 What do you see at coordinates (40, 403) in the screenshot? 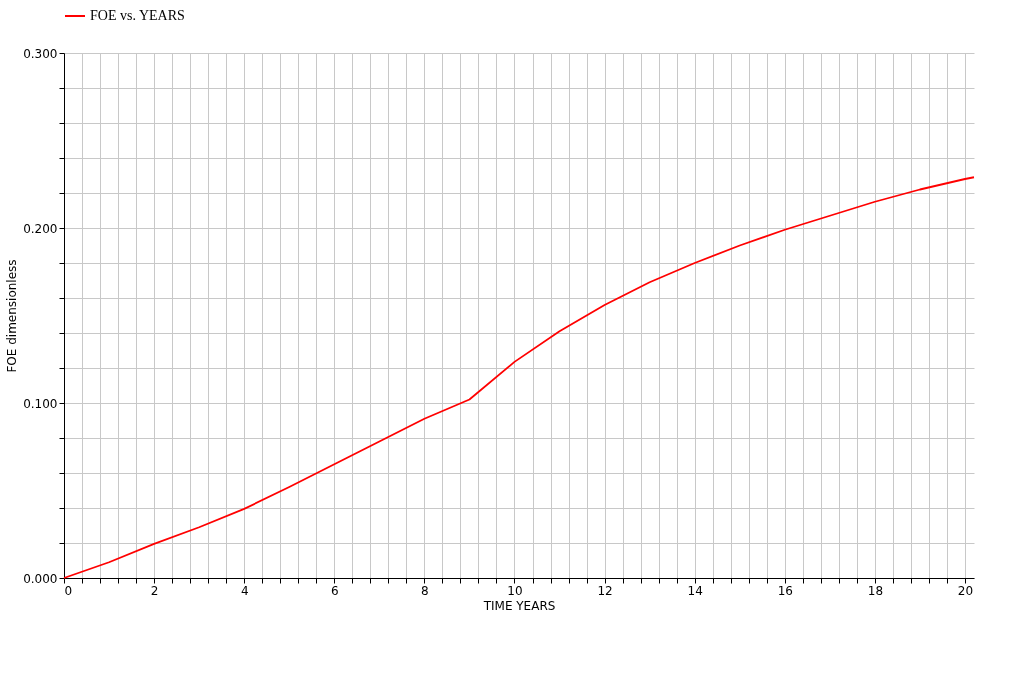
I see `y-tick-label: 0.100` at bounding box center [40, 403].